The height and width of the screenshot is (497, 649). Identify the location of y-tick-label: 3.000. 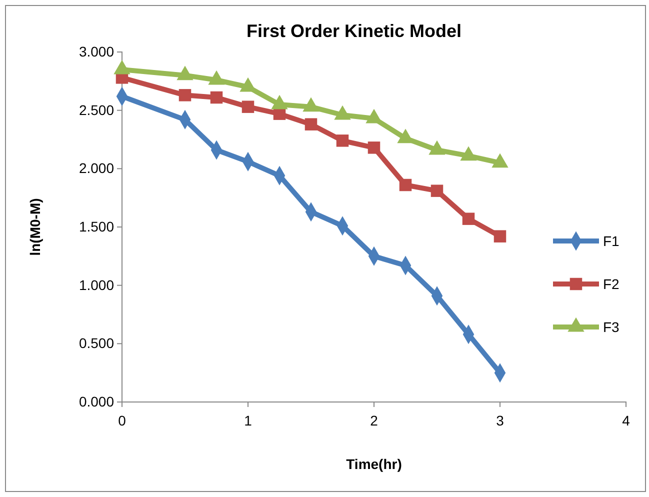
(96, 51).